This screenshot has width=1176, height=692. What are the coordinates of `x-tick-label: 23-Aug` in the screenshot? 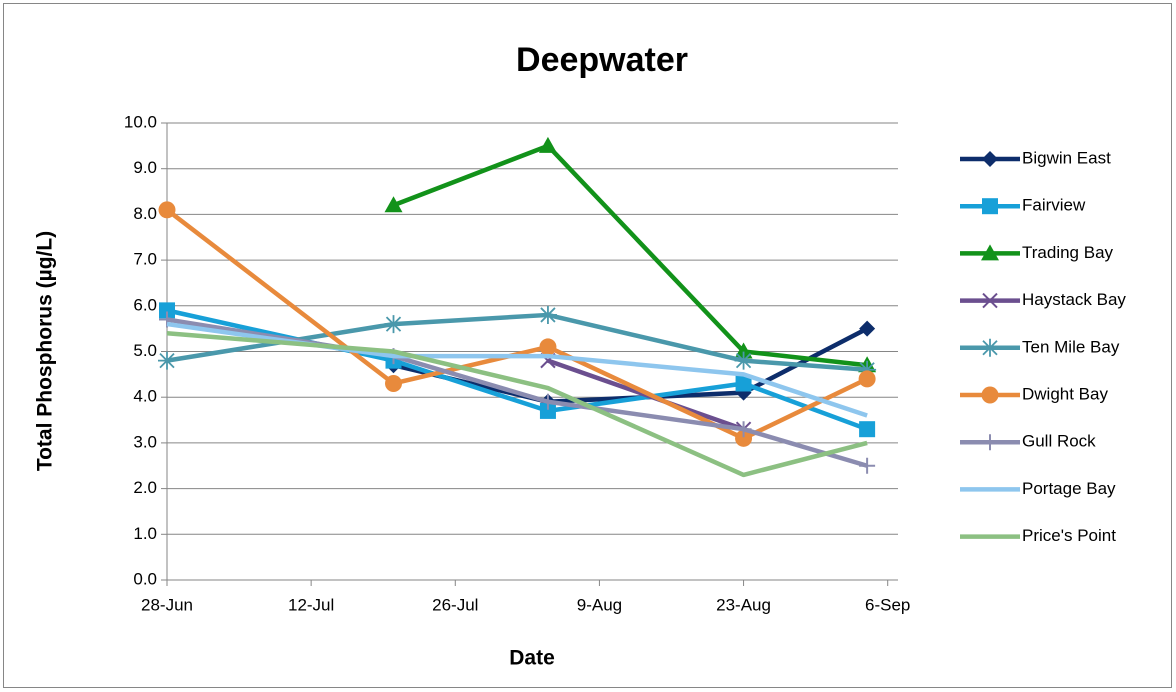 It's located at (743, 604).